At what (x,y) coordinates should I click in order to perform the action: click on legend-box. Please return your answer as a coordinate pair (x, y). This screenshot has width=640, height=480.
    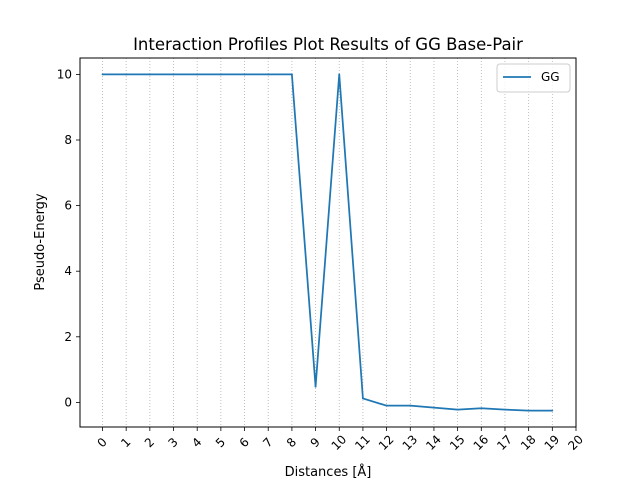
    Looking at the image, I should click on (533, 78).